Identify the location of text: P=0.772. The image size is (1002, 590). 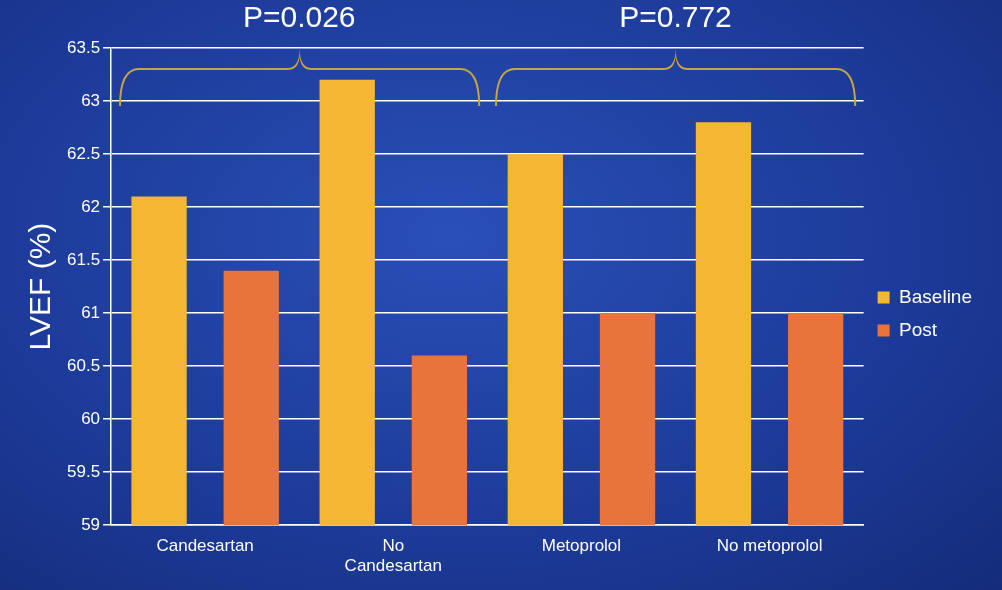
(675, 17).